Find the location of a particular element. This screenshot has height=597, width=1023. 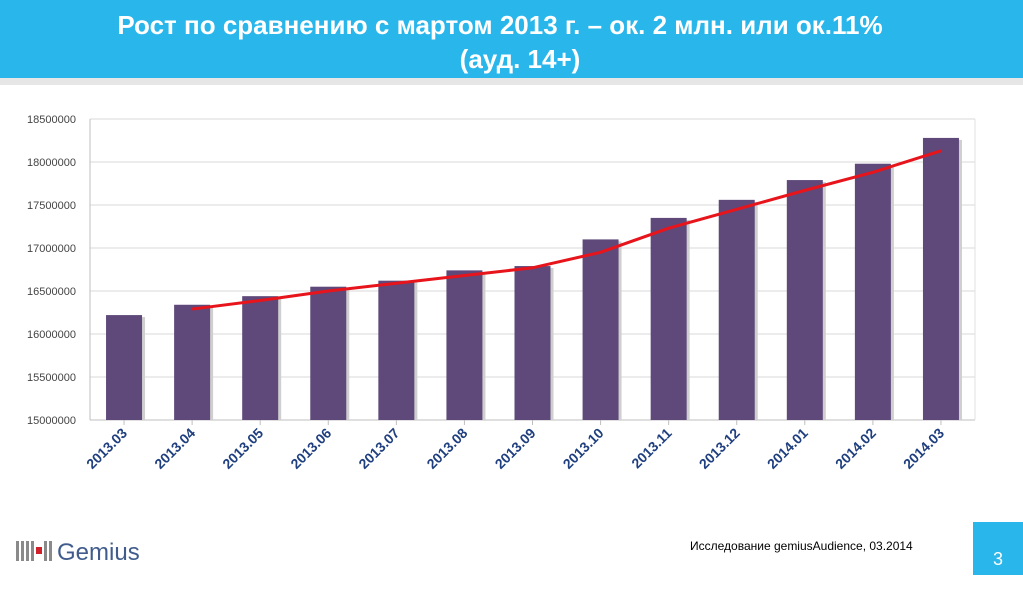

logo-mark-icon is located at coordinates (34, 551).